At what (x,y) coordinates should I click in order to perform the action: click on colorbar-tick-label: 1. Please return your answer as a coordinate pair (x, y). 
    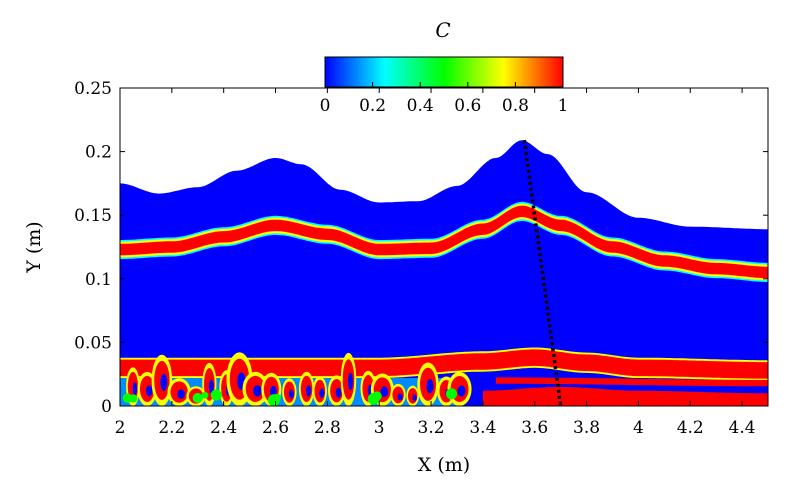
    Looking at the image, I should click on (563, 106).